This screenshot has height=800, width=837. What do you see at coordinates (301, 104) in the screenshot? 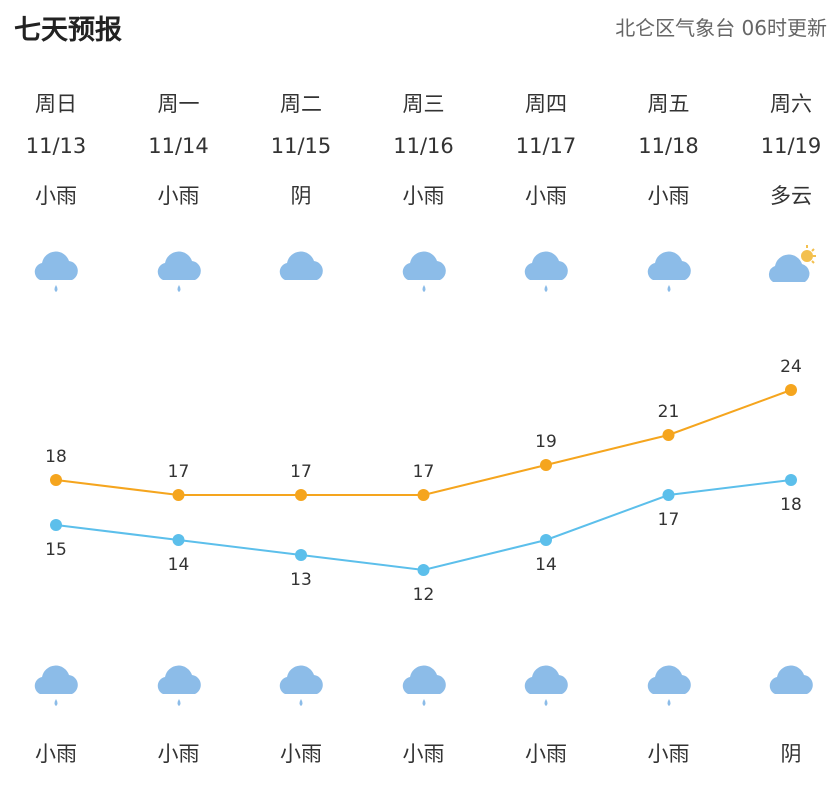
I see `weekday-label: 周二` at bounding box center [301, 104].